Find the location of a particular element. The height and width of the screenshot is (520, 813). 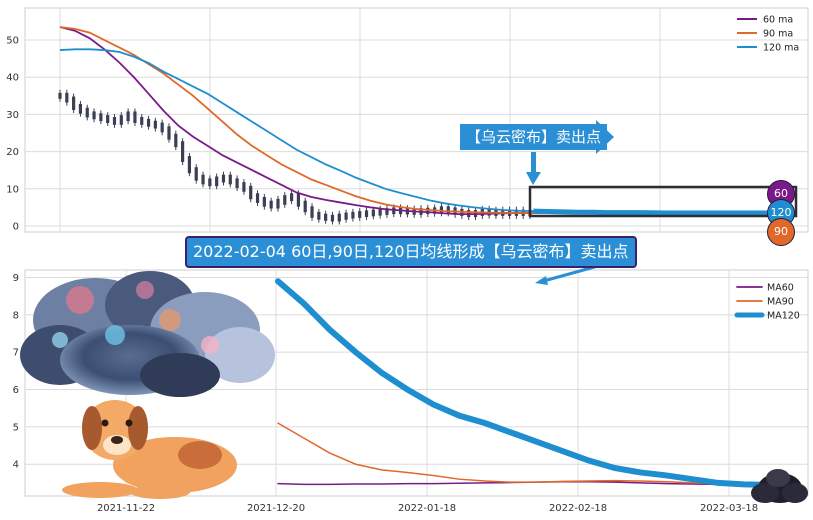

upper-y-tick-label: 0 is located at coordinates (16, 227).